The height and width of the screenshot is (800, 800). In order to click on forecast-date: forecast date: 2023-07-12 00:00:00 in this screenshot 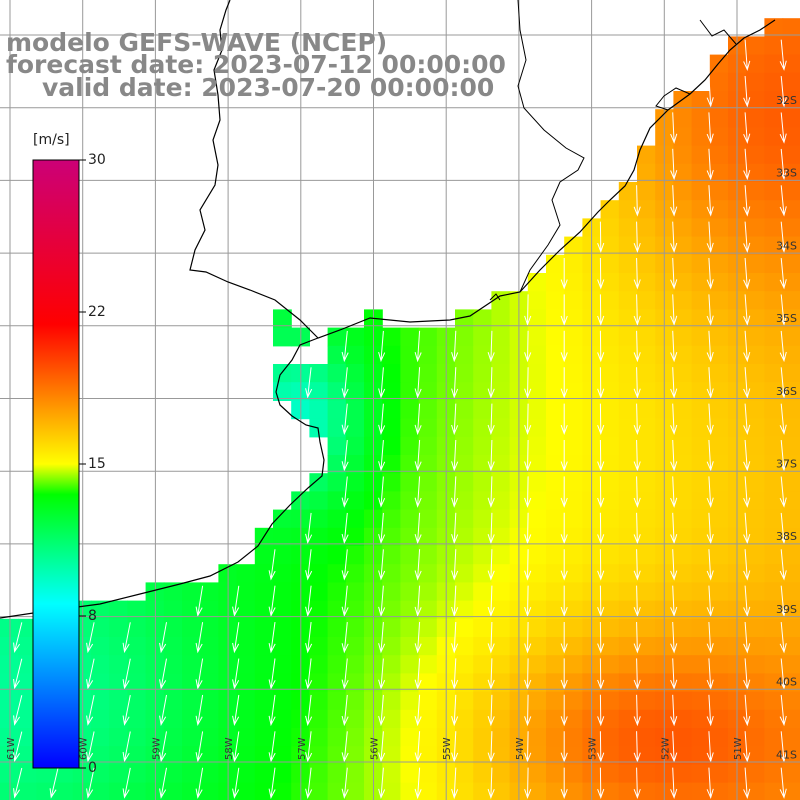, I will do `click(256, 64)`.